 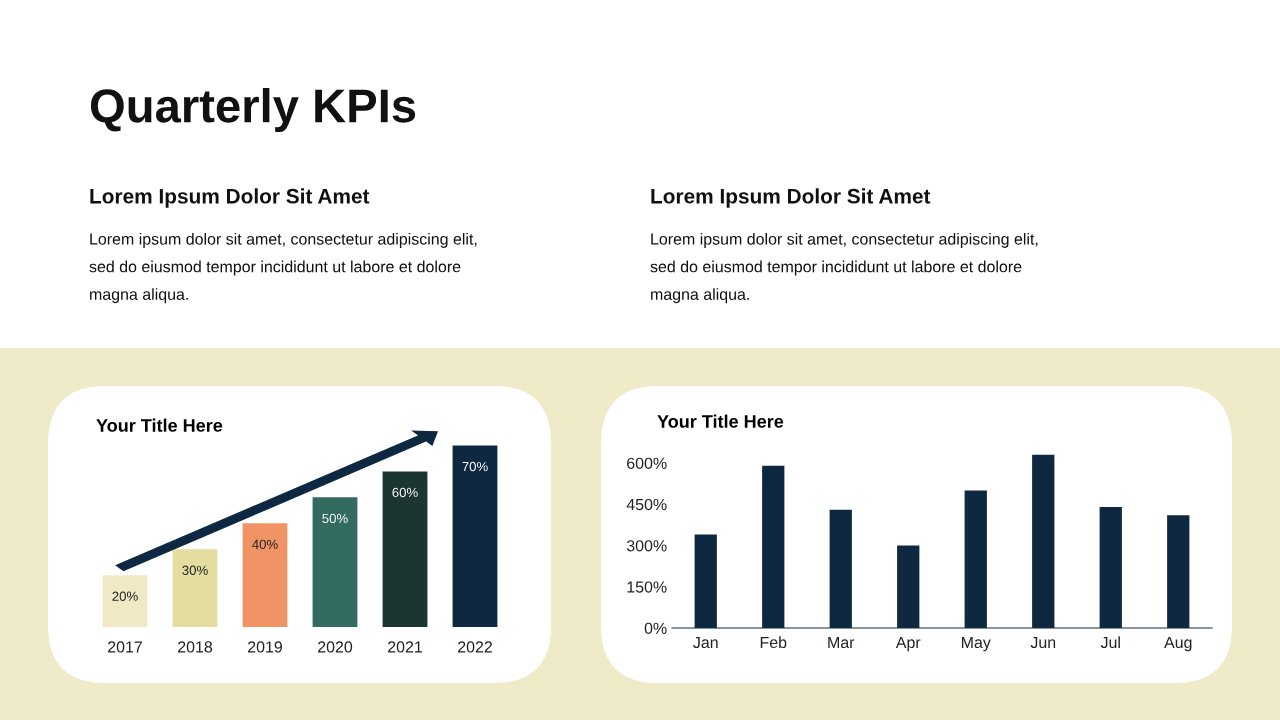 I want to click on y-tick-label: 150%, so click(x=647, y=587).